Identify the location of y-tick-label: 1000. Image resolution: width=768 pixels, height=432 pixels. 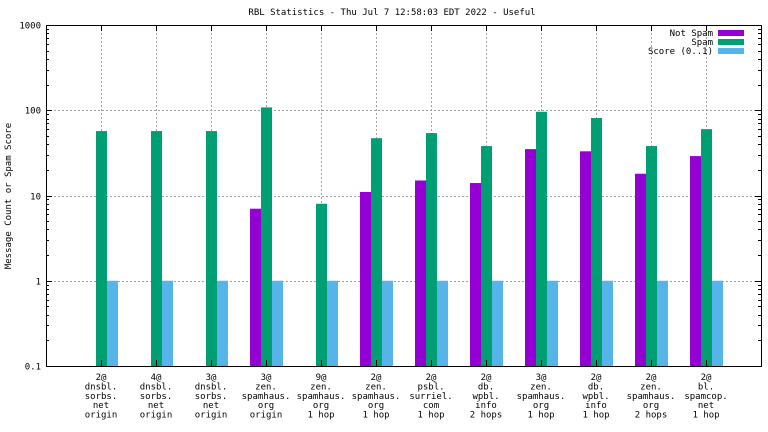
(30, 27).